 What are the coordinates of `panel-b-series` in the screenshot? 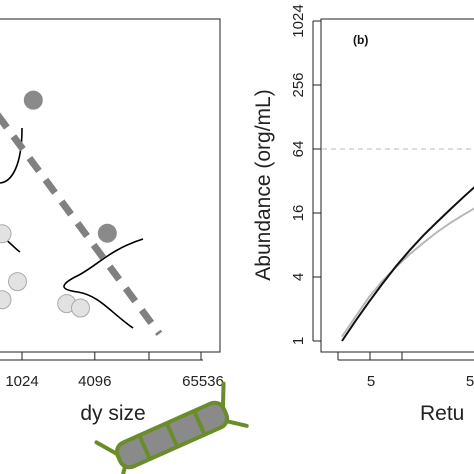 It's located at (407, 264).